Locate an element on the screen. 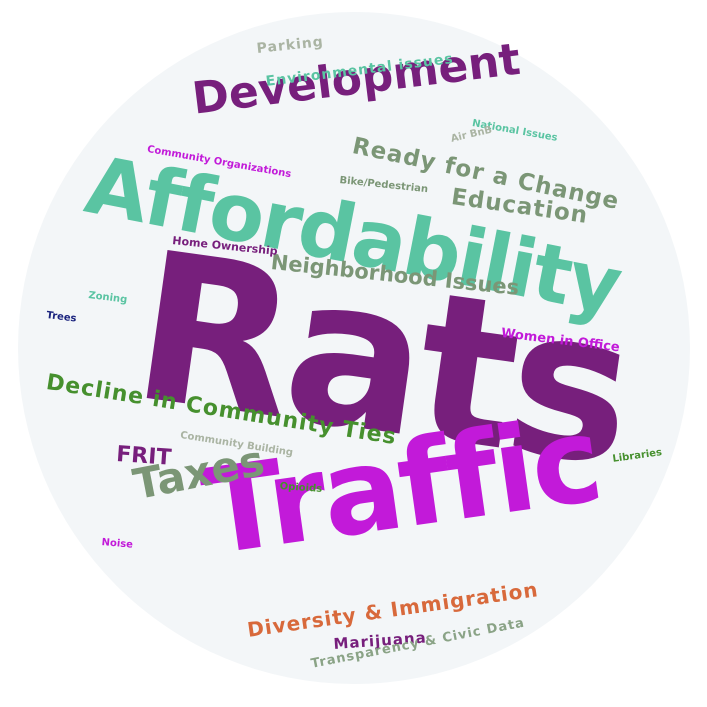  word-frit: FRIT is located at coordinates (144, 456).